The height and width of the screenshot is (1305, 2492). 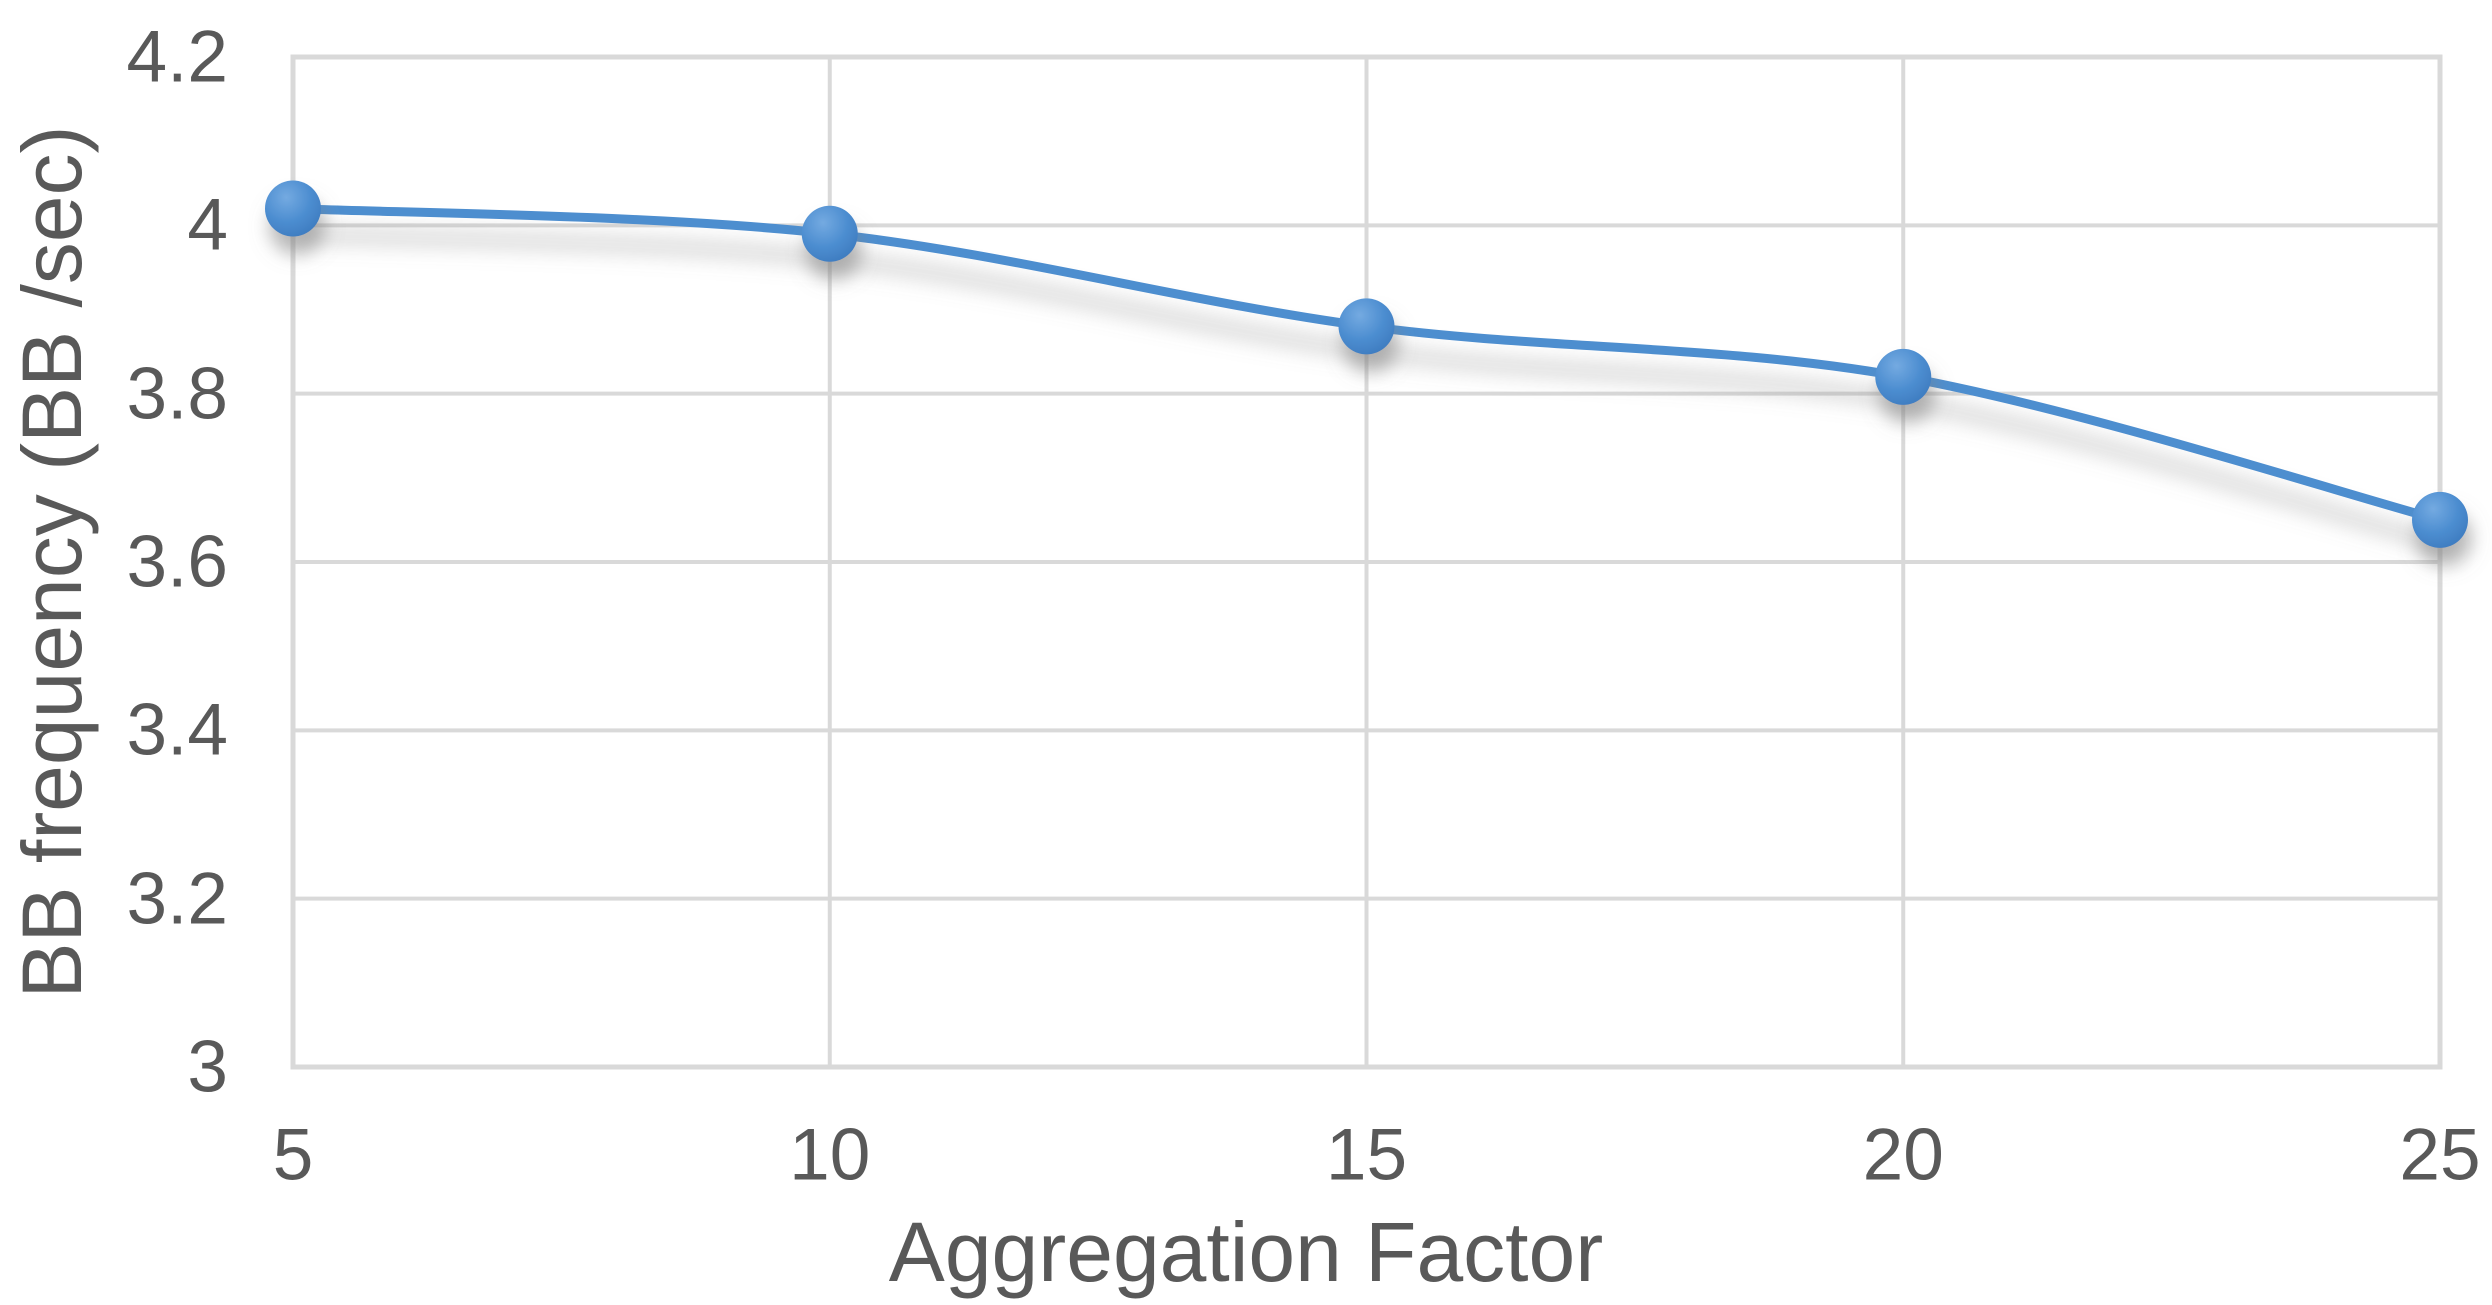 I want to click on y-axis-title: BB frequency (BB /sec), so click(x=52, y=562).